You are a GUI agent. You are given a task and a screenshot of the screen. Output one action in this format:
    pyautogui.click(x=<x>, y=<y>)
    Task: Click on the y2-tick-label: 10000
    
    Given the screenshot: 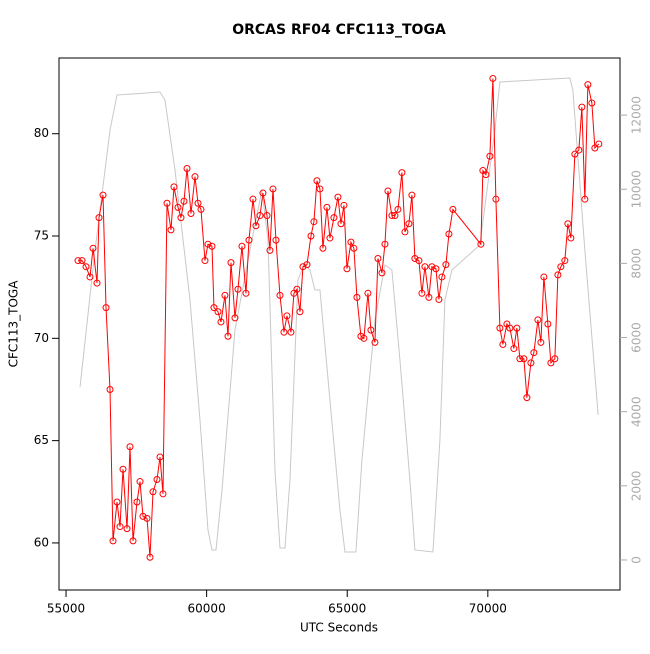 What is the action you would take?
    pyautogui.click(x=637, y=189)
    